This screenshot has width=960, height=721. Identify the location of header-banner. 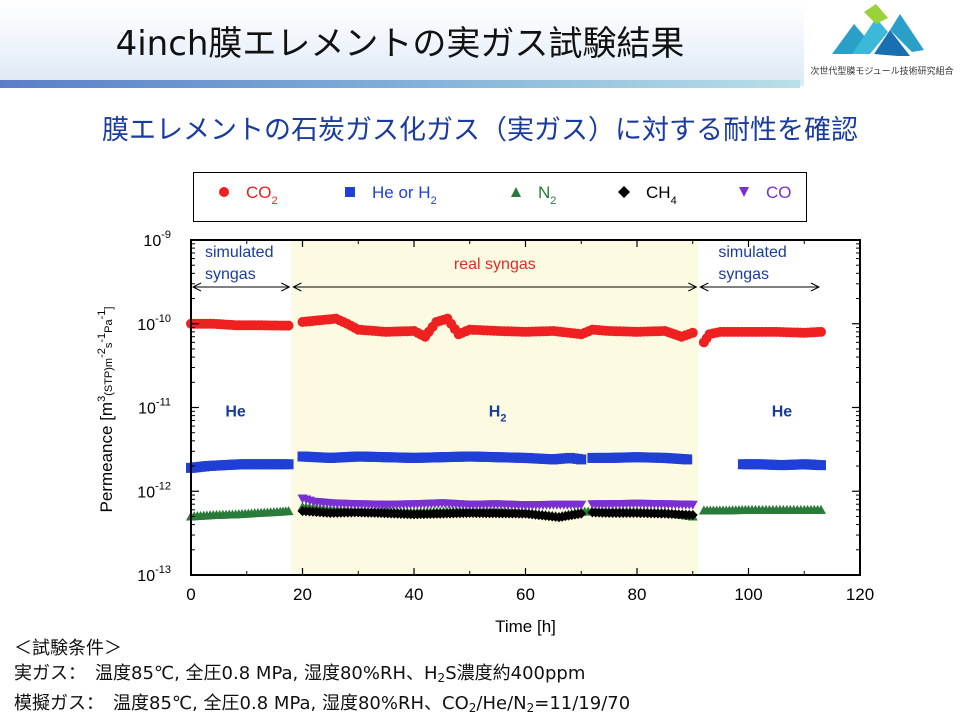
(480, 43).